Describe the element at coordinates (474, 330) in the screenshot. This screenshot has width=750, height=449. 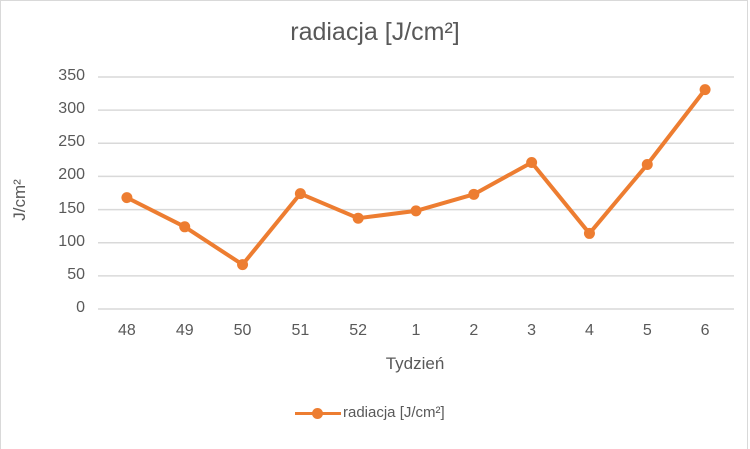
I see `x-tick-label: 2` at that location.